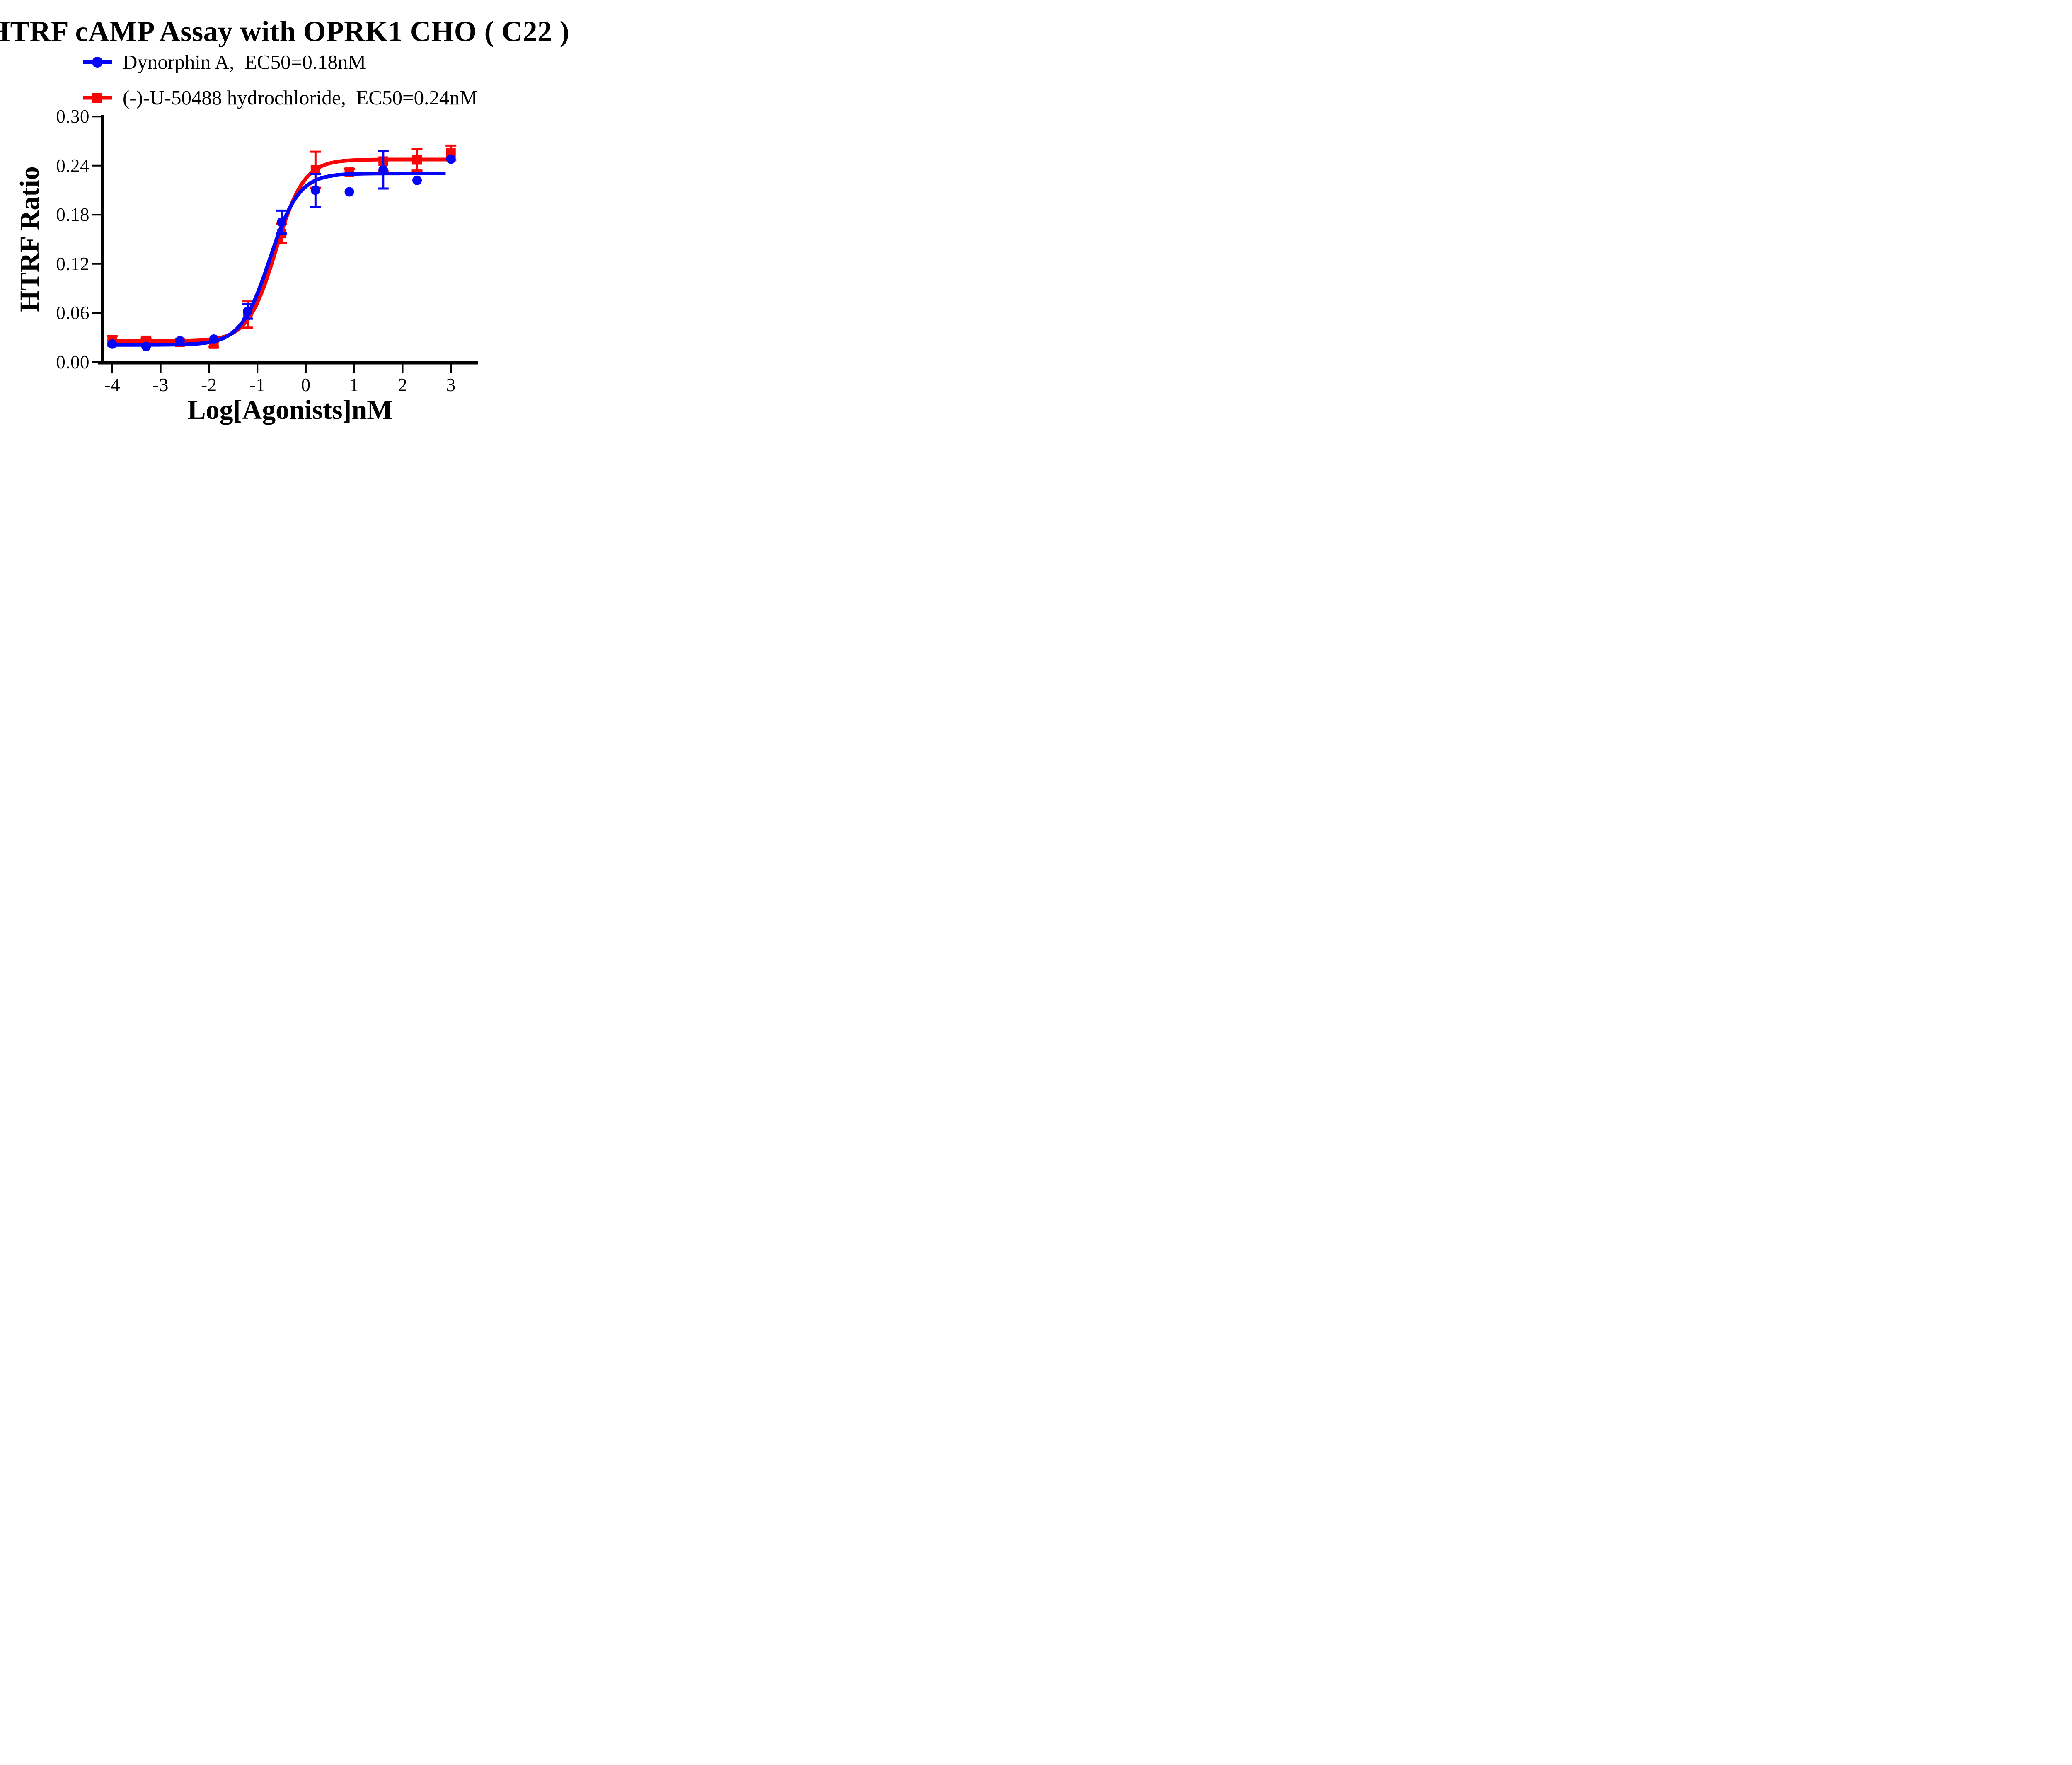  Describe the element at coordinates (73, 263) in the screenshot. I see `y-tick-label: 0.12` at that location.